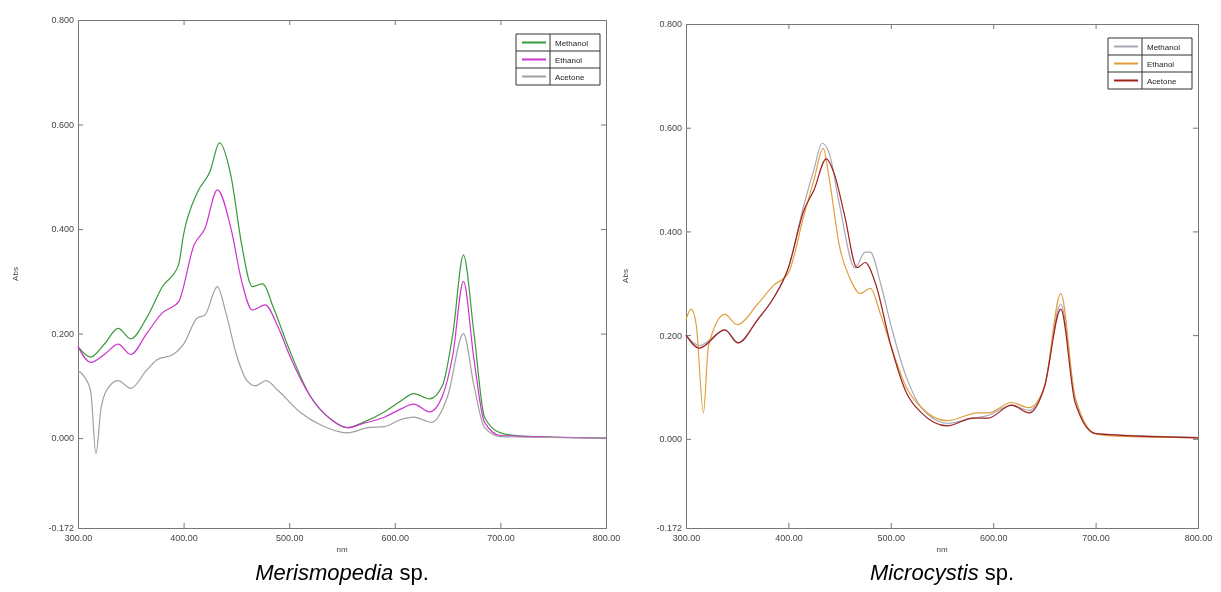 The height and width of the screenshot is (592, 1221). I want to click on line-series, so click(342, 370).